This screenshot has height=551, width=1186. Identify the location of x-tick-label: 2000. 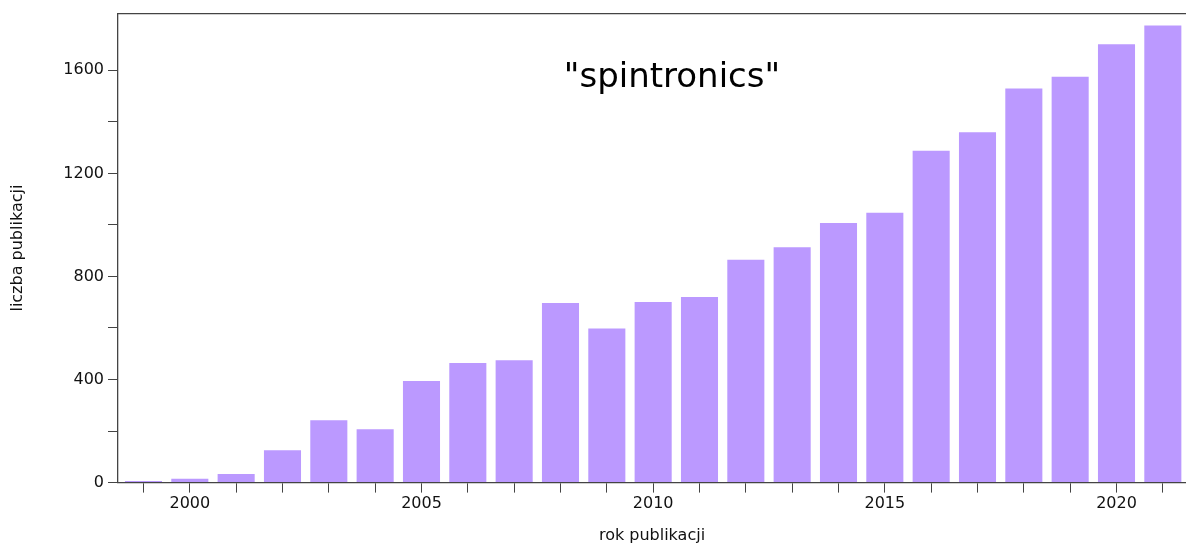
(190, 503).